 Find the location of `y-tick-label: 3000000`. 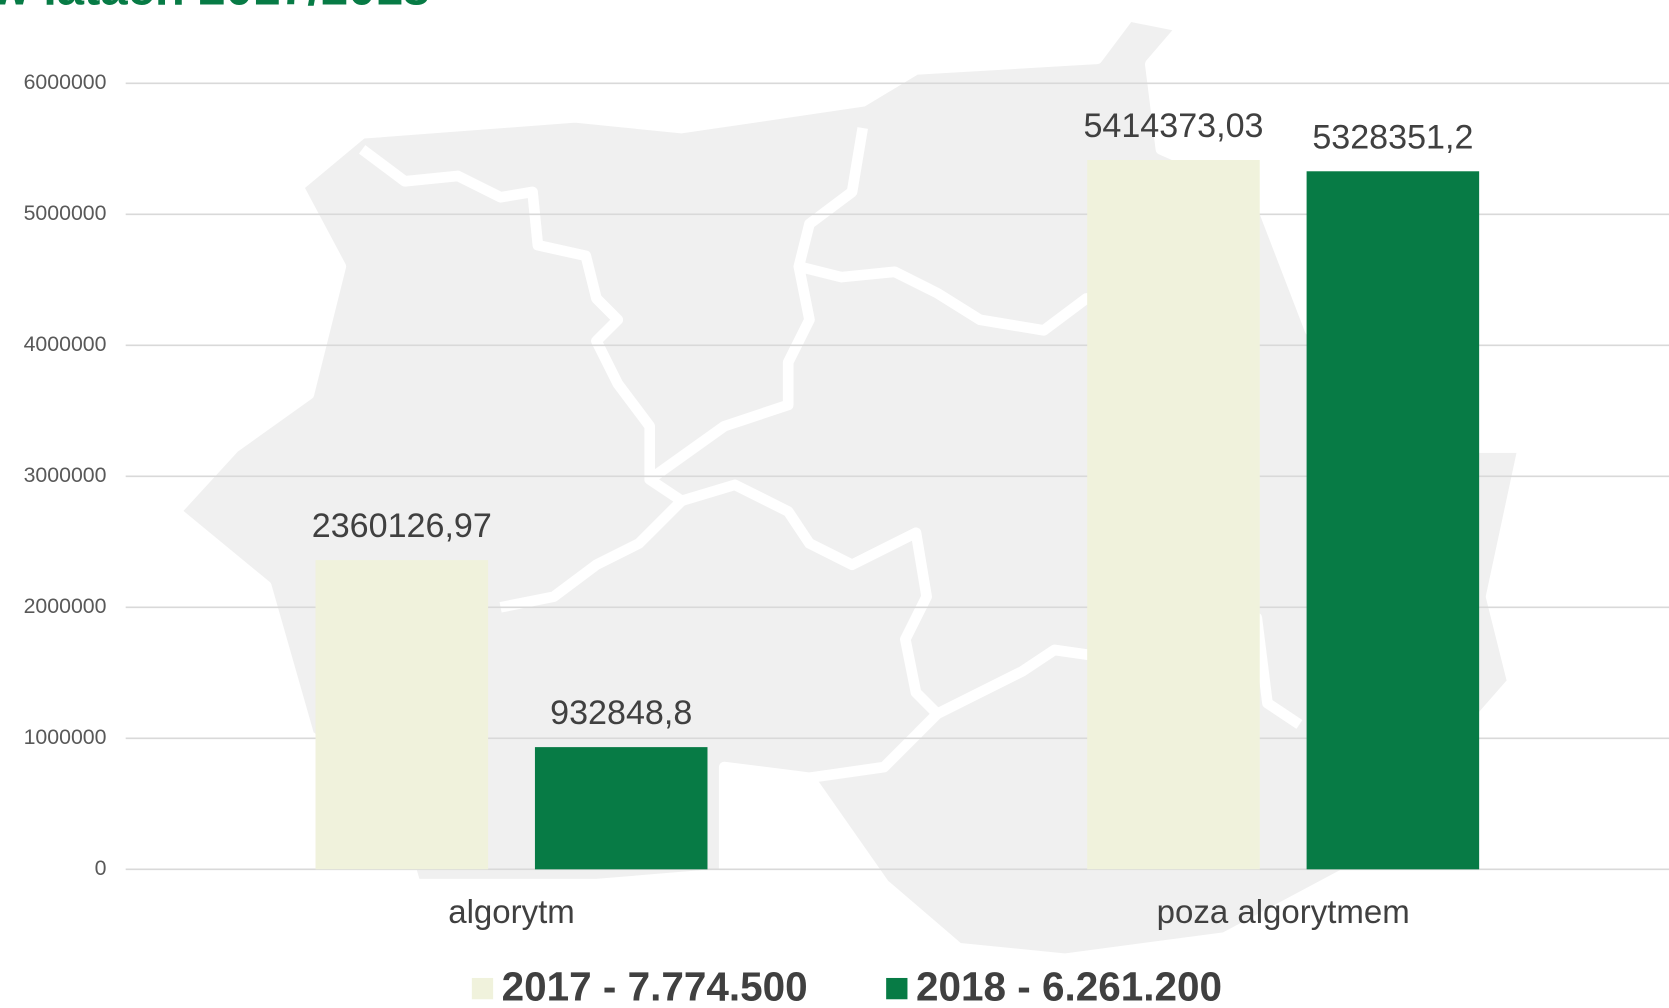

y-tick-label: 3000000 is located at coordinates (65, 475).